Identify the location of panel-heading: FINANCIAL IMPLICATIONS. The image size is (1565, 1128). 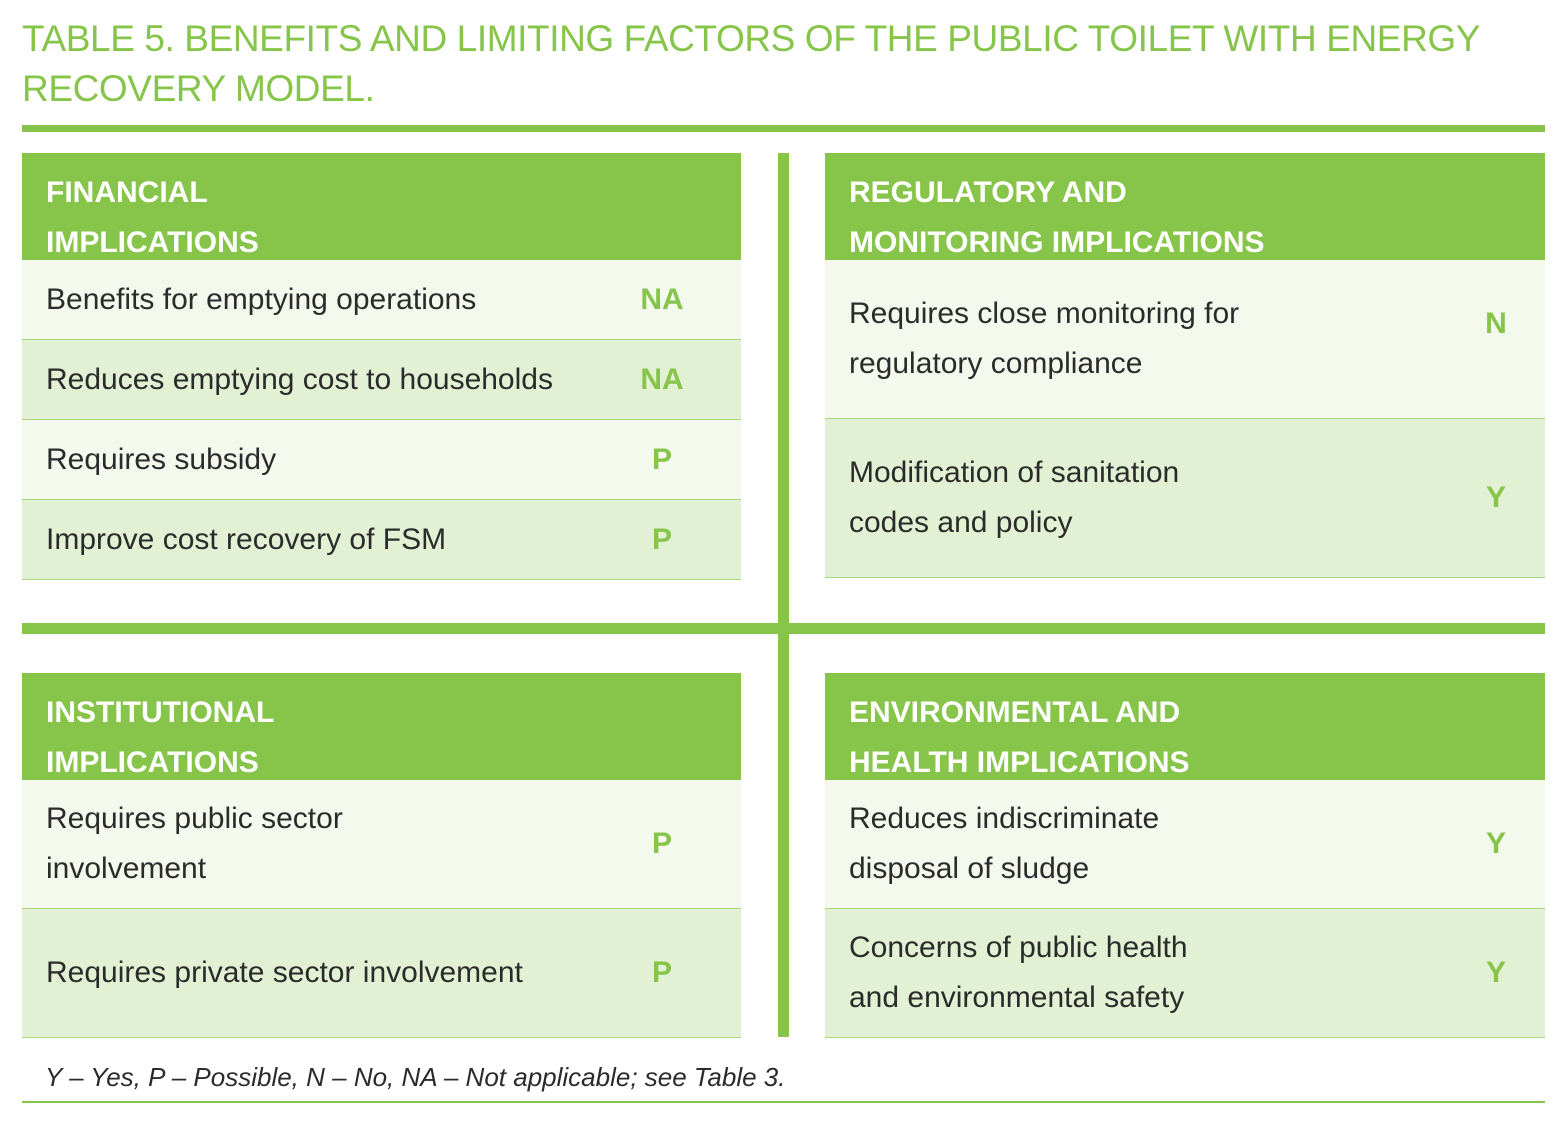
(381, 206).